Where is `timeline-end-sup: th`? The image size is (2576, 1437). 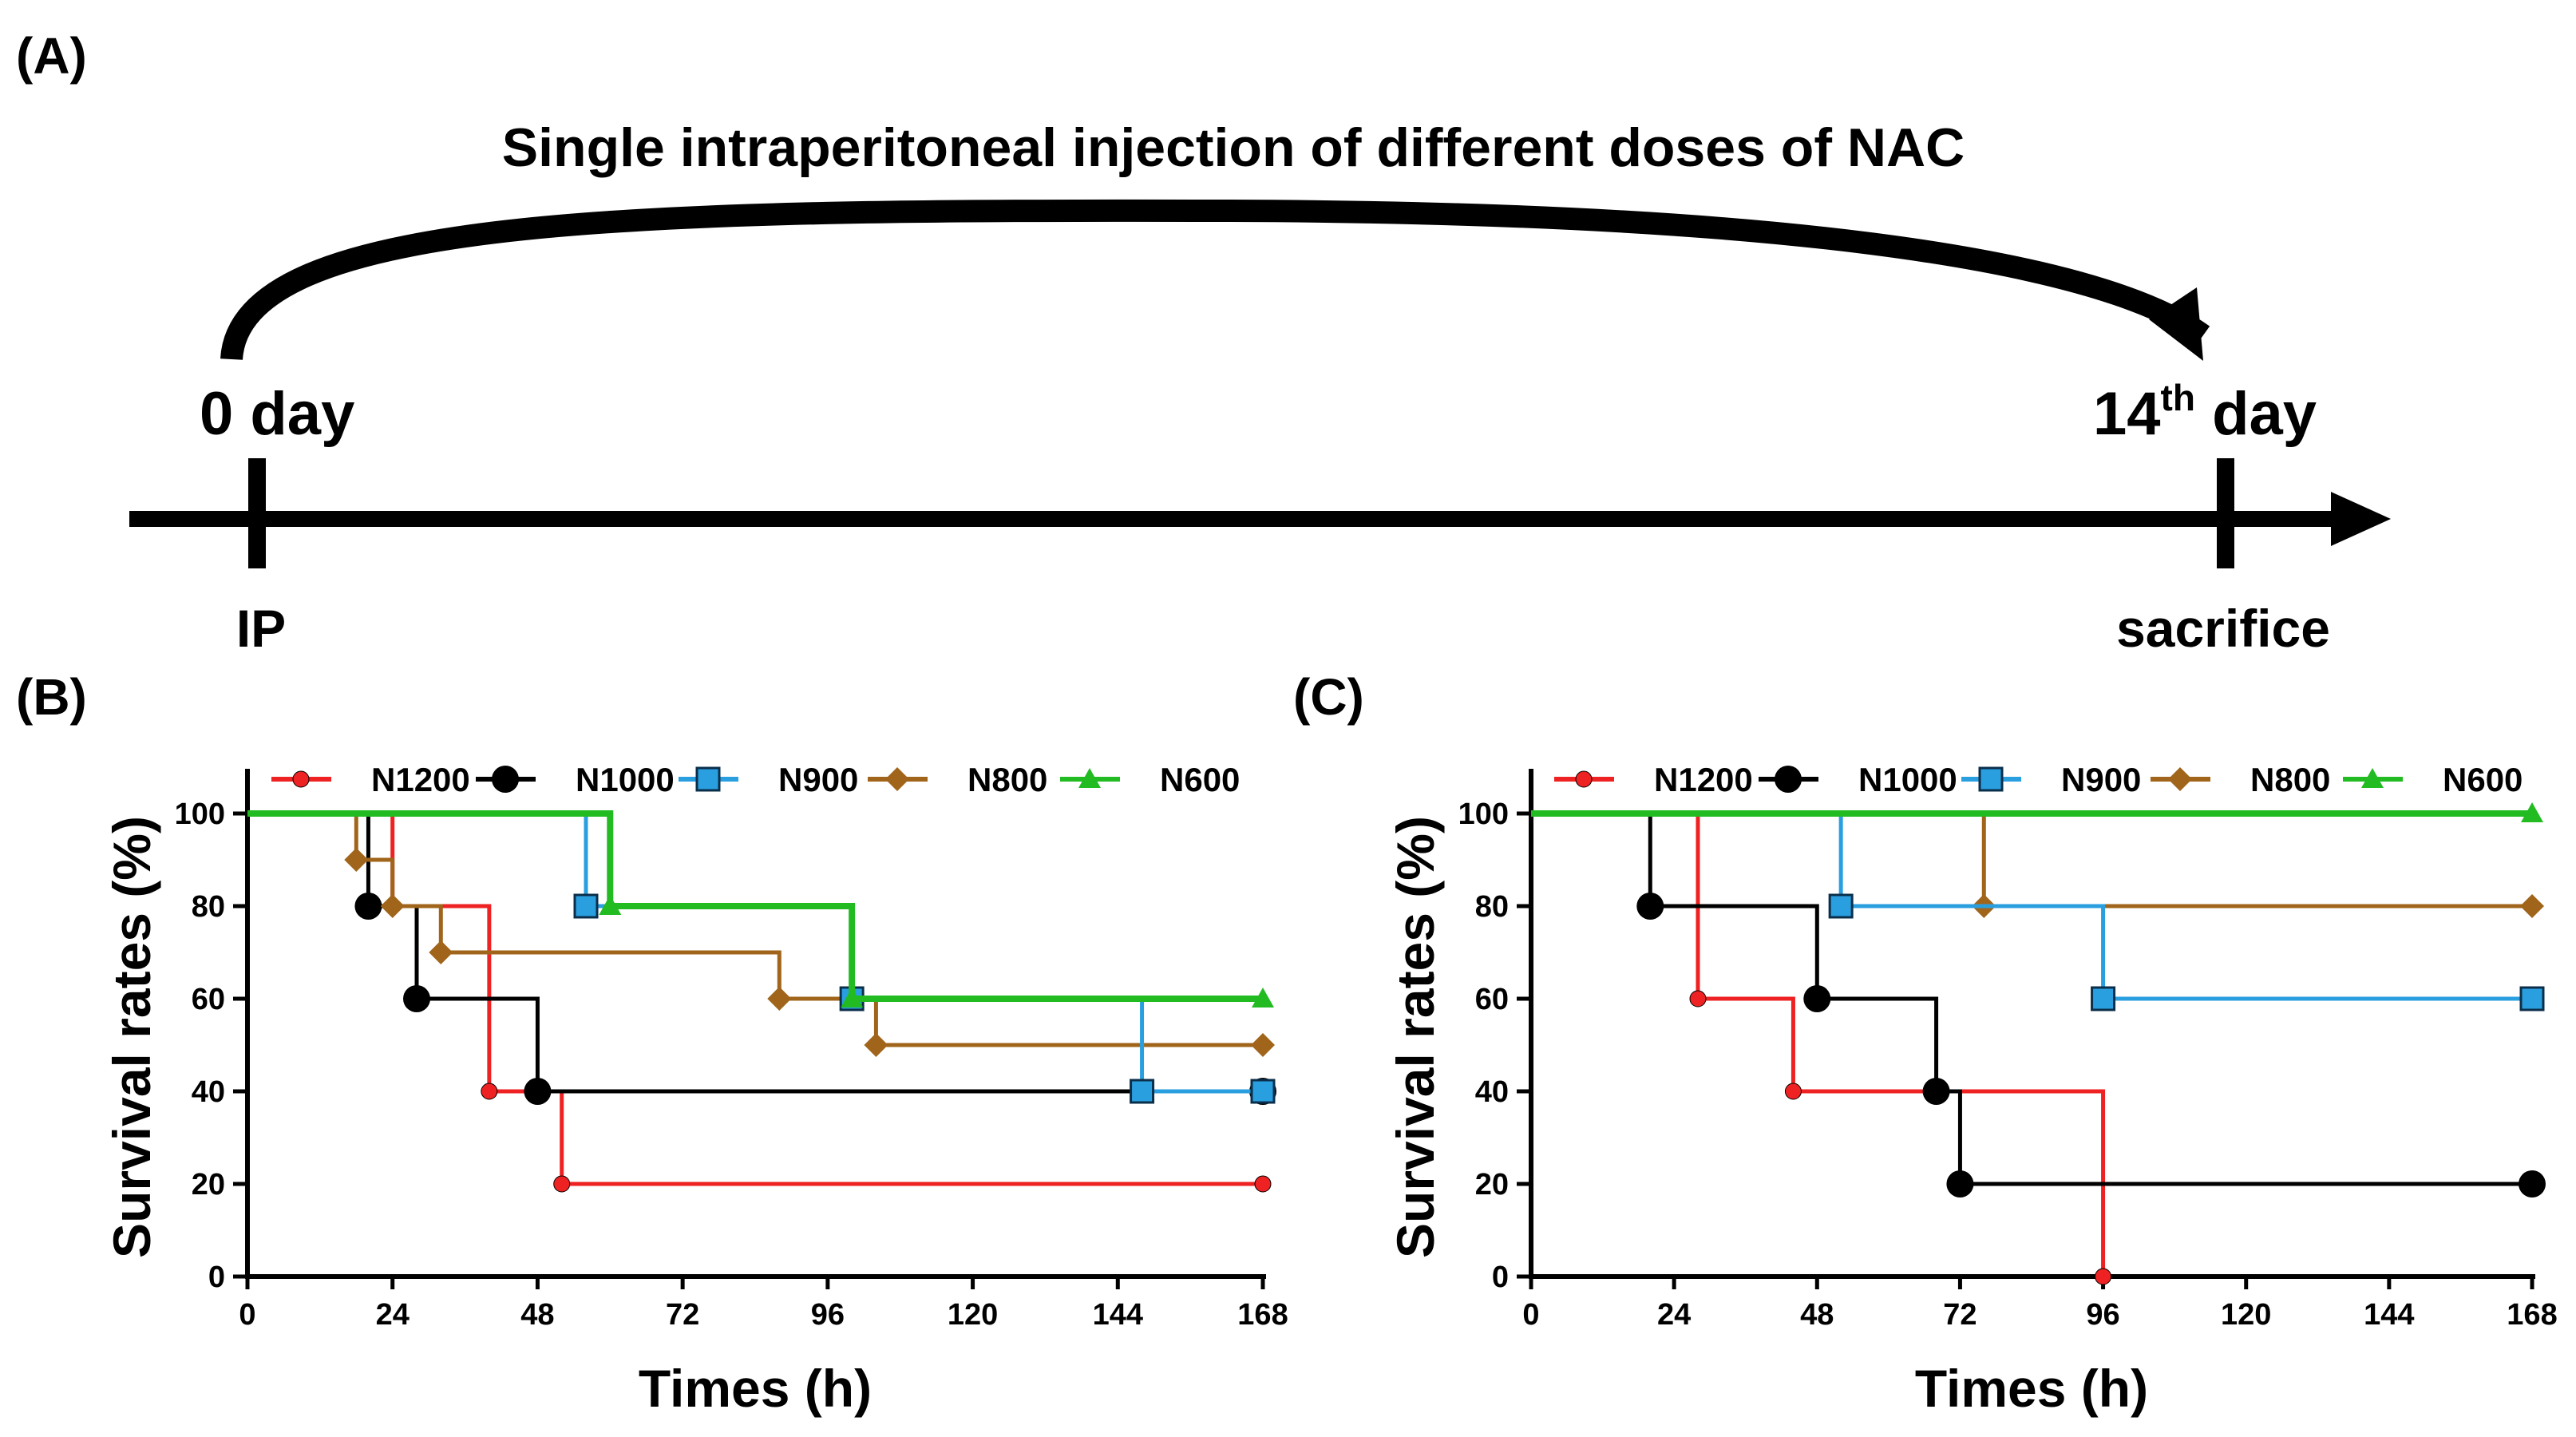
timeline-end-sup: th is located at coordinates (2178, 397).